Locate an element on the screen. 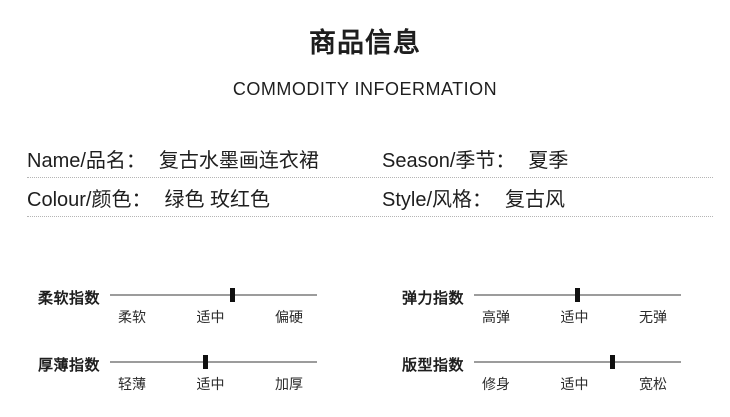 The height and width of the screenshot is (417, 730). table-row: Name/品名： 复古水墨画连衣裙 Season/季节： 夏季 is located at coordinates (370, 158).